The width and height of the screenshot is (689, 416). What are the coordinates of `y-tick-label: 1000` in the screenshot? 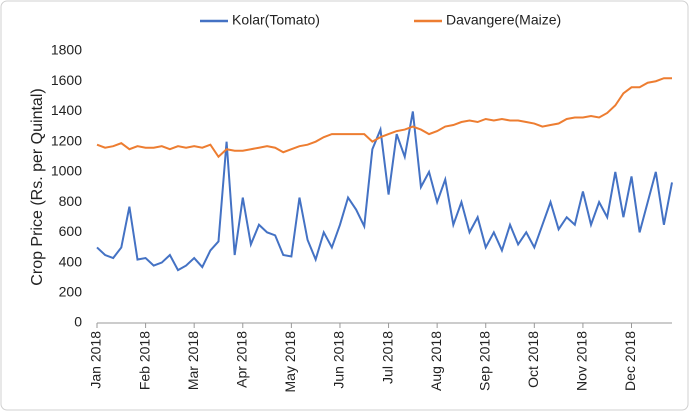 It's located at (66, 171).